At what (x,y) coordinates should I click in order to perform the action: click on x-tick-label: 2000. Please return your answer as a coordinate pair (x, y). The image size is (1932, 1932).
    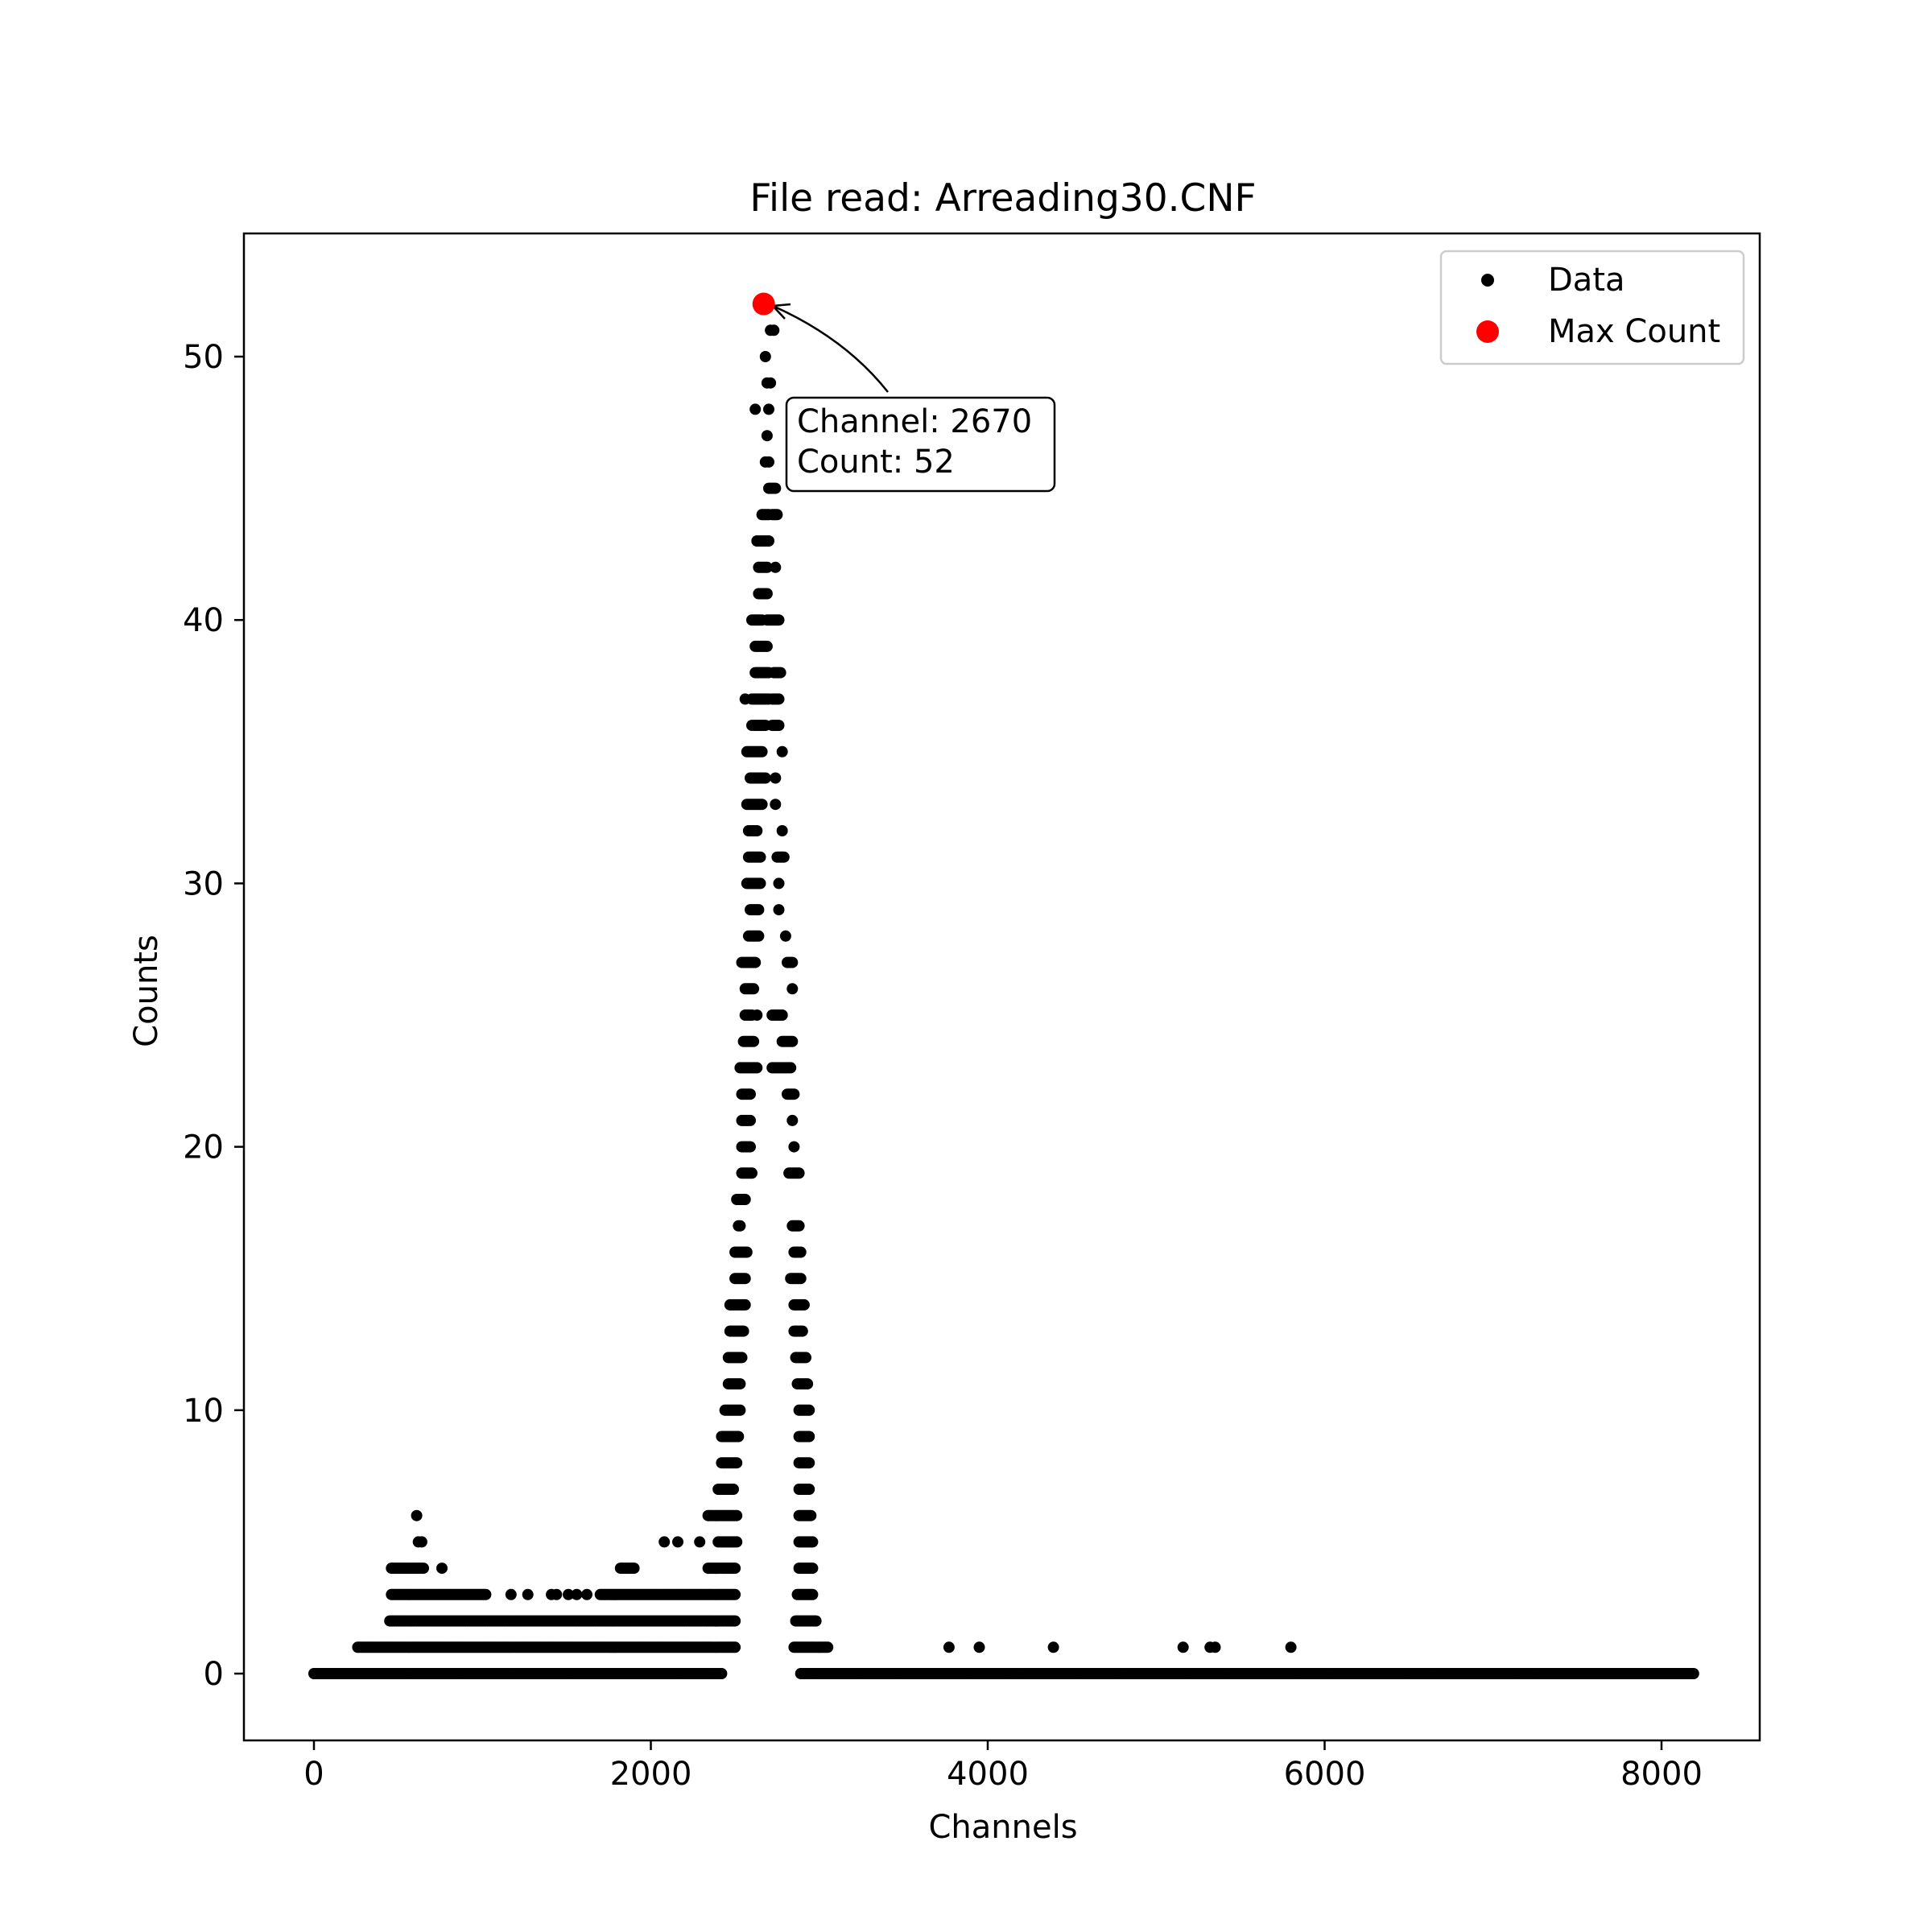
    Looking at the image, I should click on (651, 1774).